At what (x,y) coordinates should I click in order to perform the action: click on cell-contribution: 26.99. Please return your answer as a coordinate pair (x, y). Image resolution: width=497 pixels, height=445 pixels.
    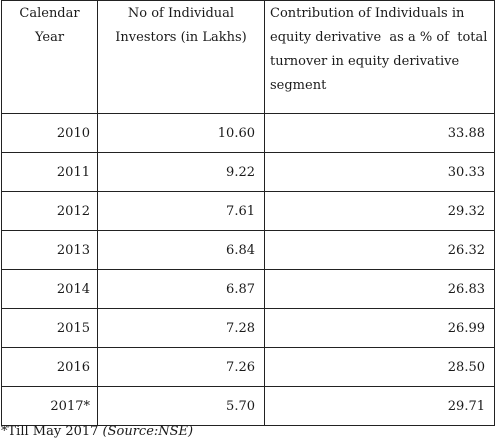
    Looking at the image, I should click on (379, 328).